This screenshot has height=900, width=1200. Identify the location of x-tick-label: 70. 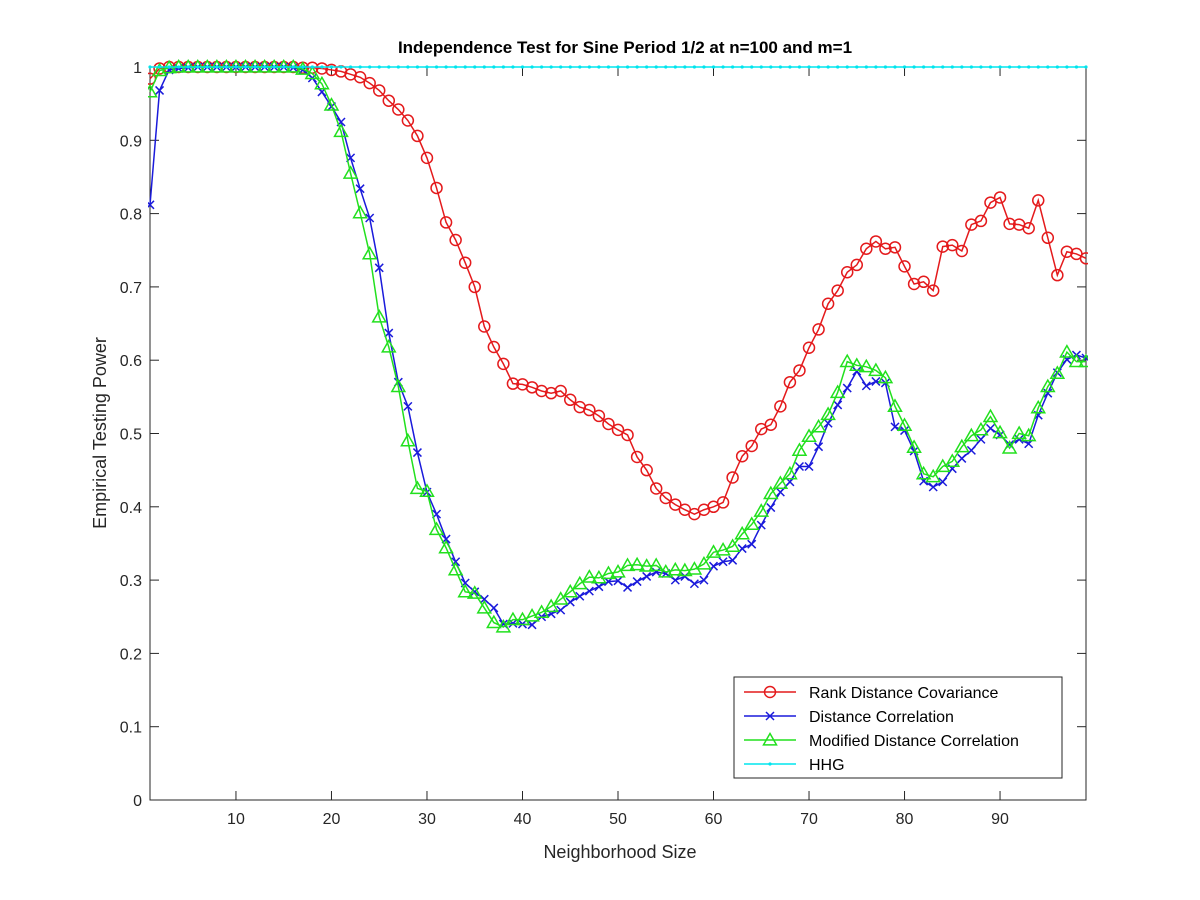
(809, 819).